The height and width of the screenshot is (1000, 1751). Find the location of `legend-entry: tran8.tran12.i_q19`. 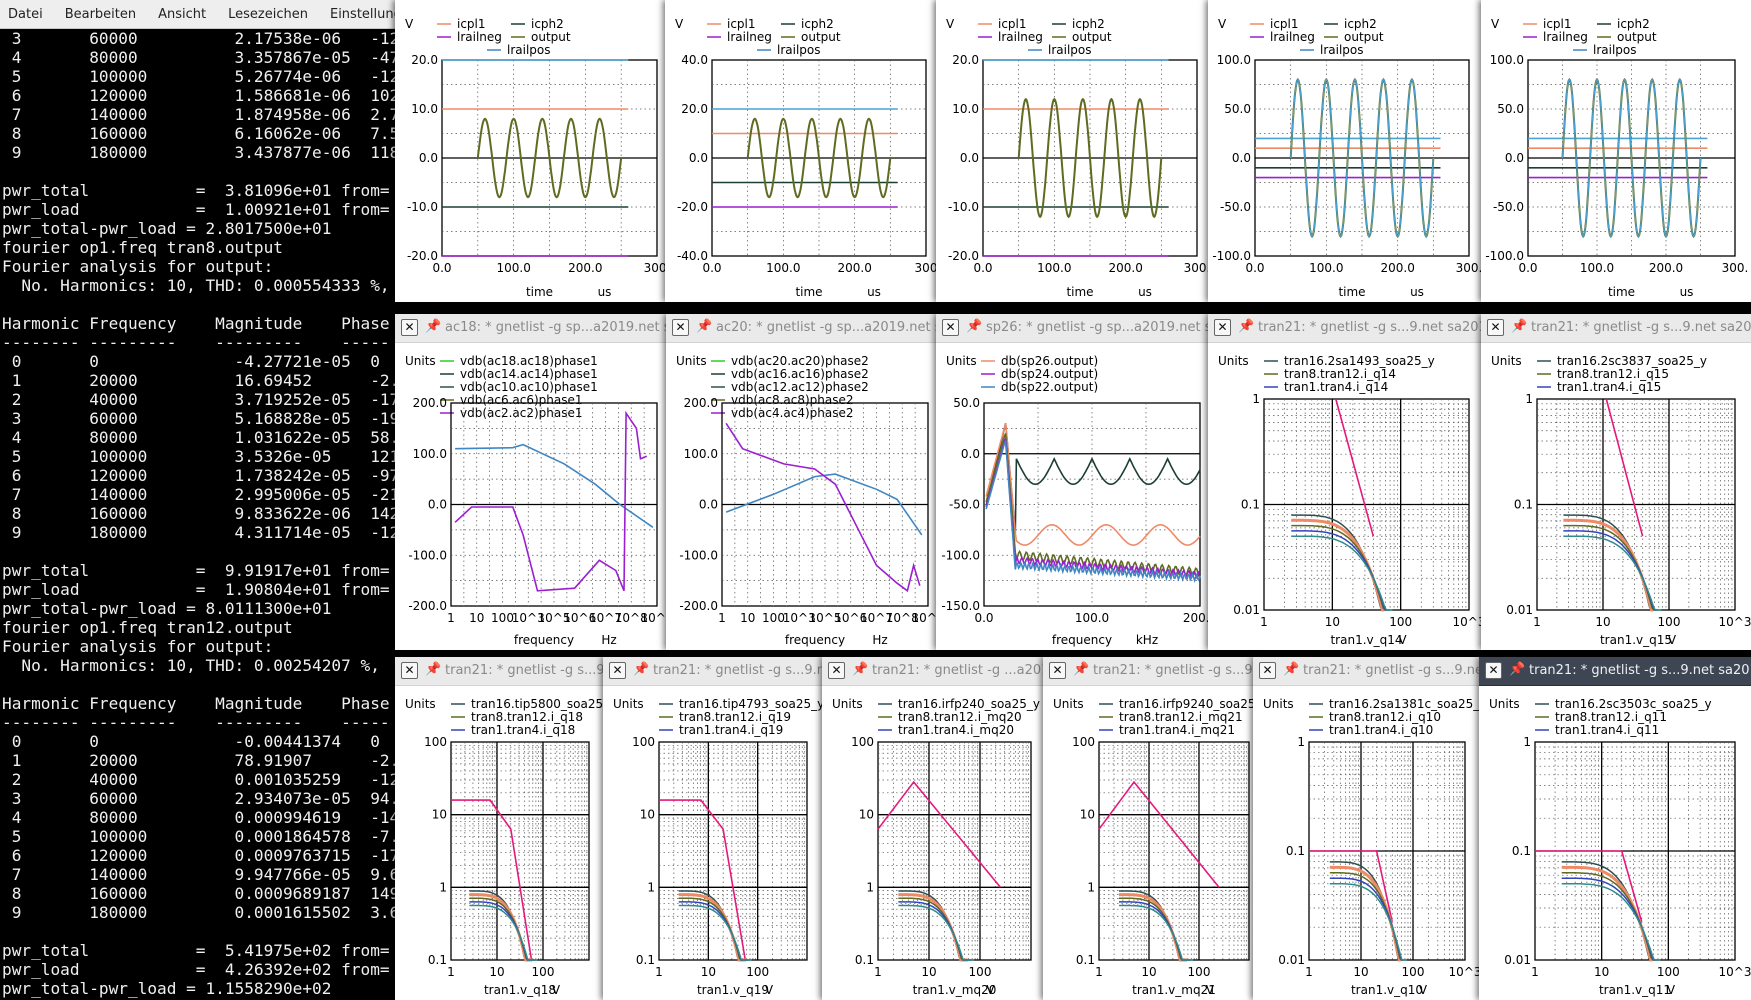

legend-entry: tran8.tran12.i_q19 is located at coordinates (725, 717).